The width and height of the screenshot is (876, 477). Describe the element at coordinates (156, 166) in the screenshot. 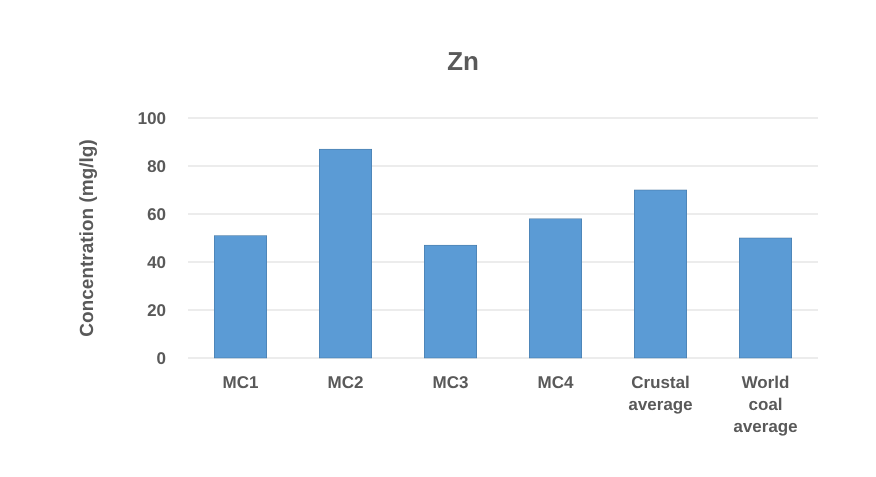

I see `y-tick-label: 80` at that location.